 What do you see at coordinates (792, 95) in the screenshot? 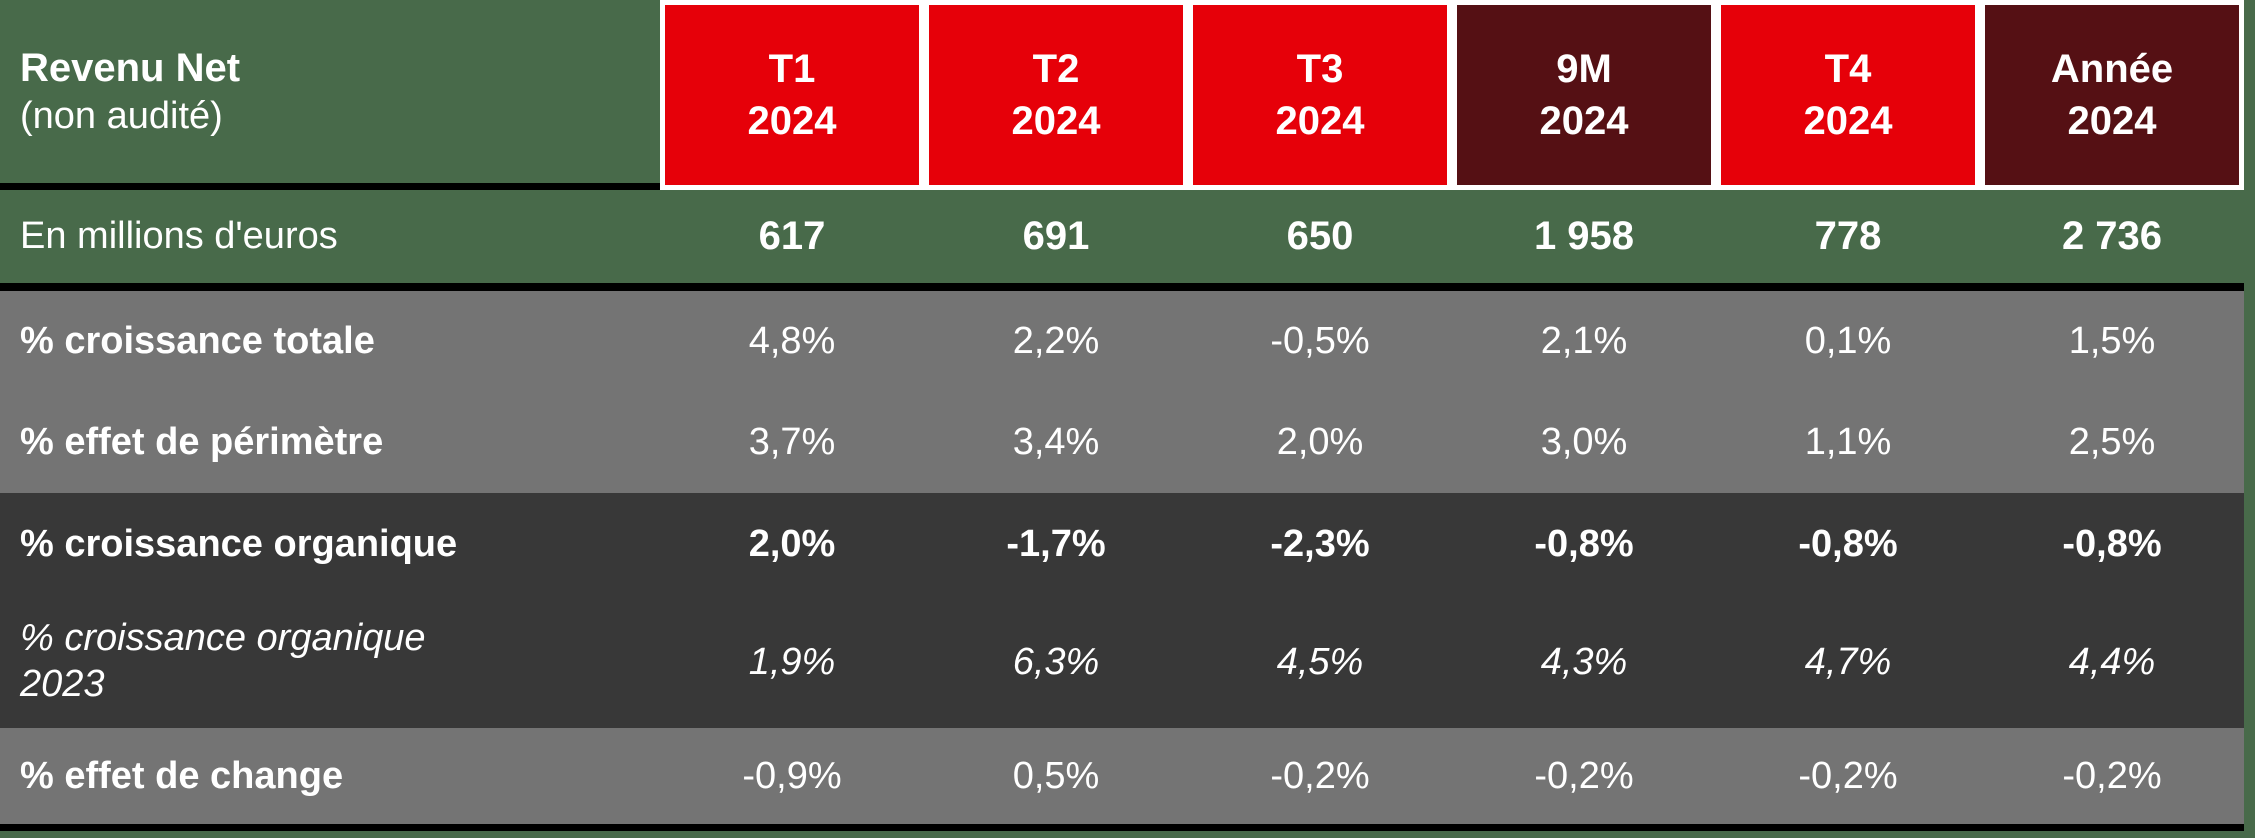
I see `column-header-t1-2024: T1 2024` at bounding box center [792, 95].